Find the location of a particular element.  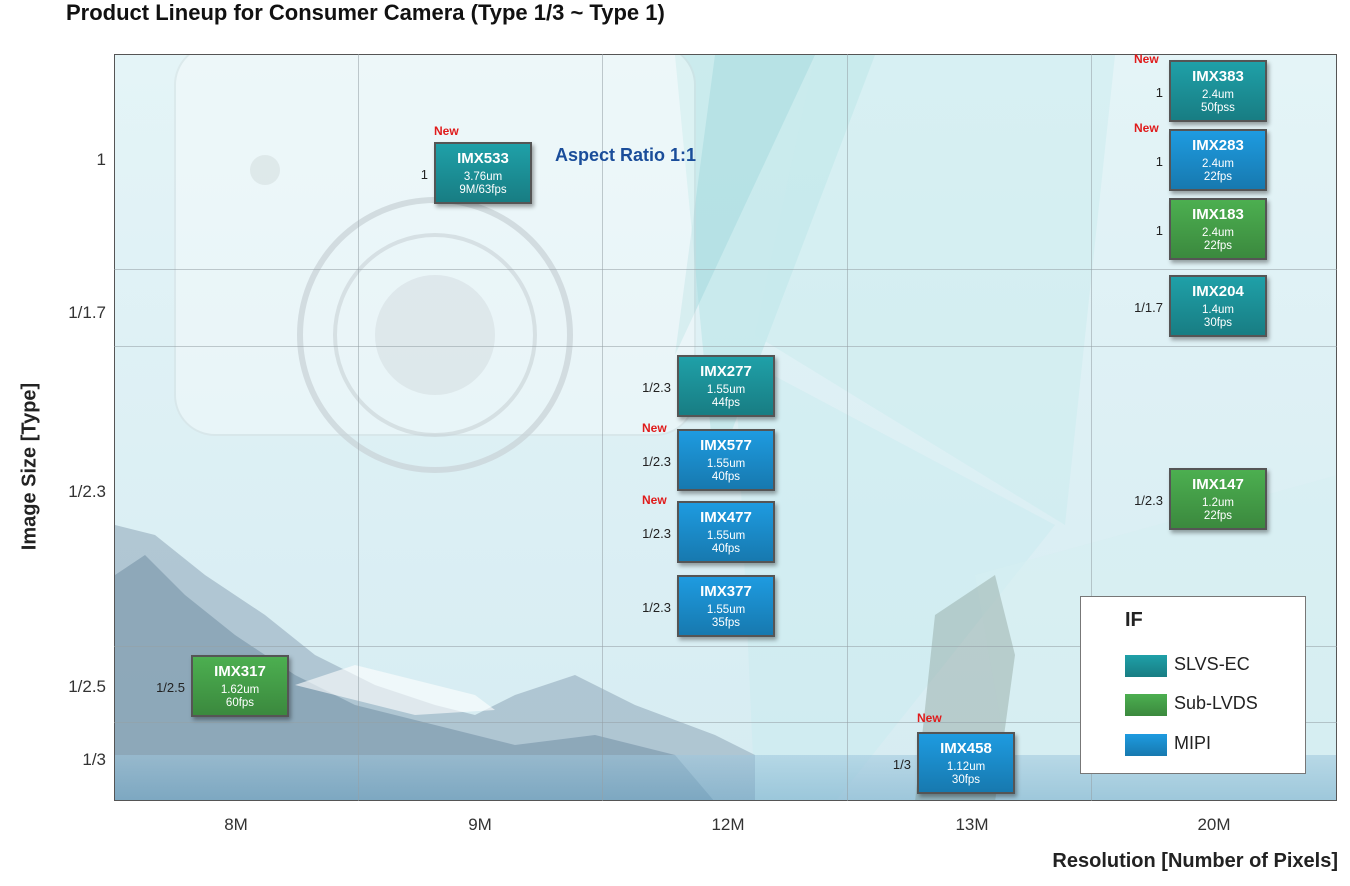

frame-rate: 9M/63fps is located at coordinates (483, 190).